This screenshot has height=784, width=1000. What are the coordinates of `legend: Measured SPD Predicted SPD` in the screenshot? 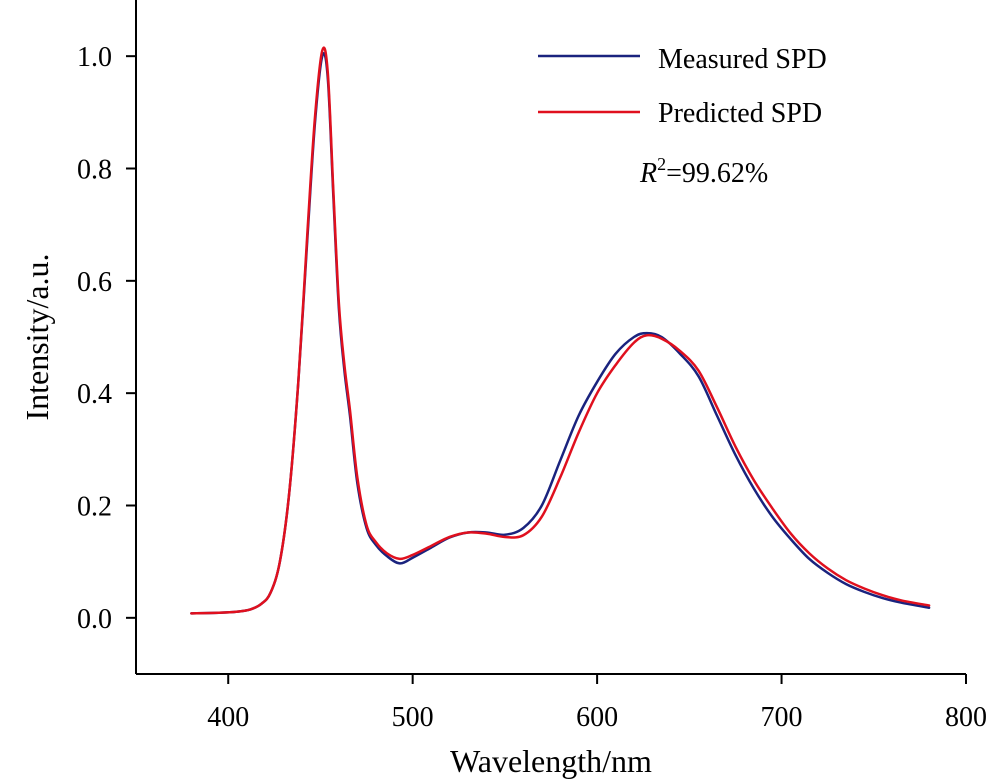 It's located at (682, 86).